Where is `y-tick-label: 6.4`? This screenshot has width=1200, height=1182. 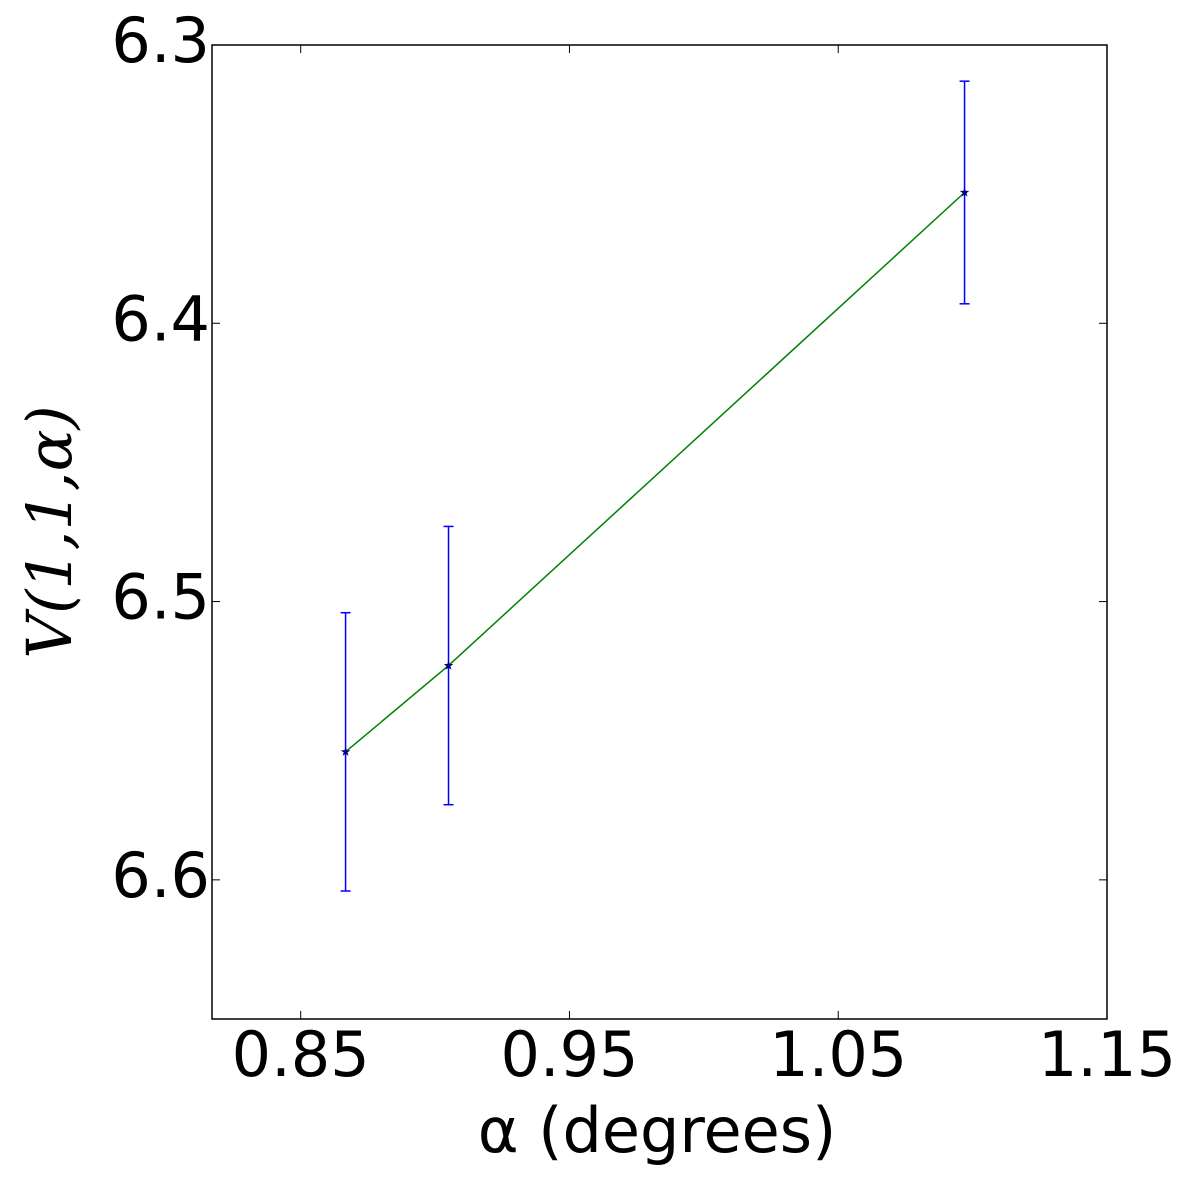 y-tick-label: 6.4 is located at coordinates (160, 318).